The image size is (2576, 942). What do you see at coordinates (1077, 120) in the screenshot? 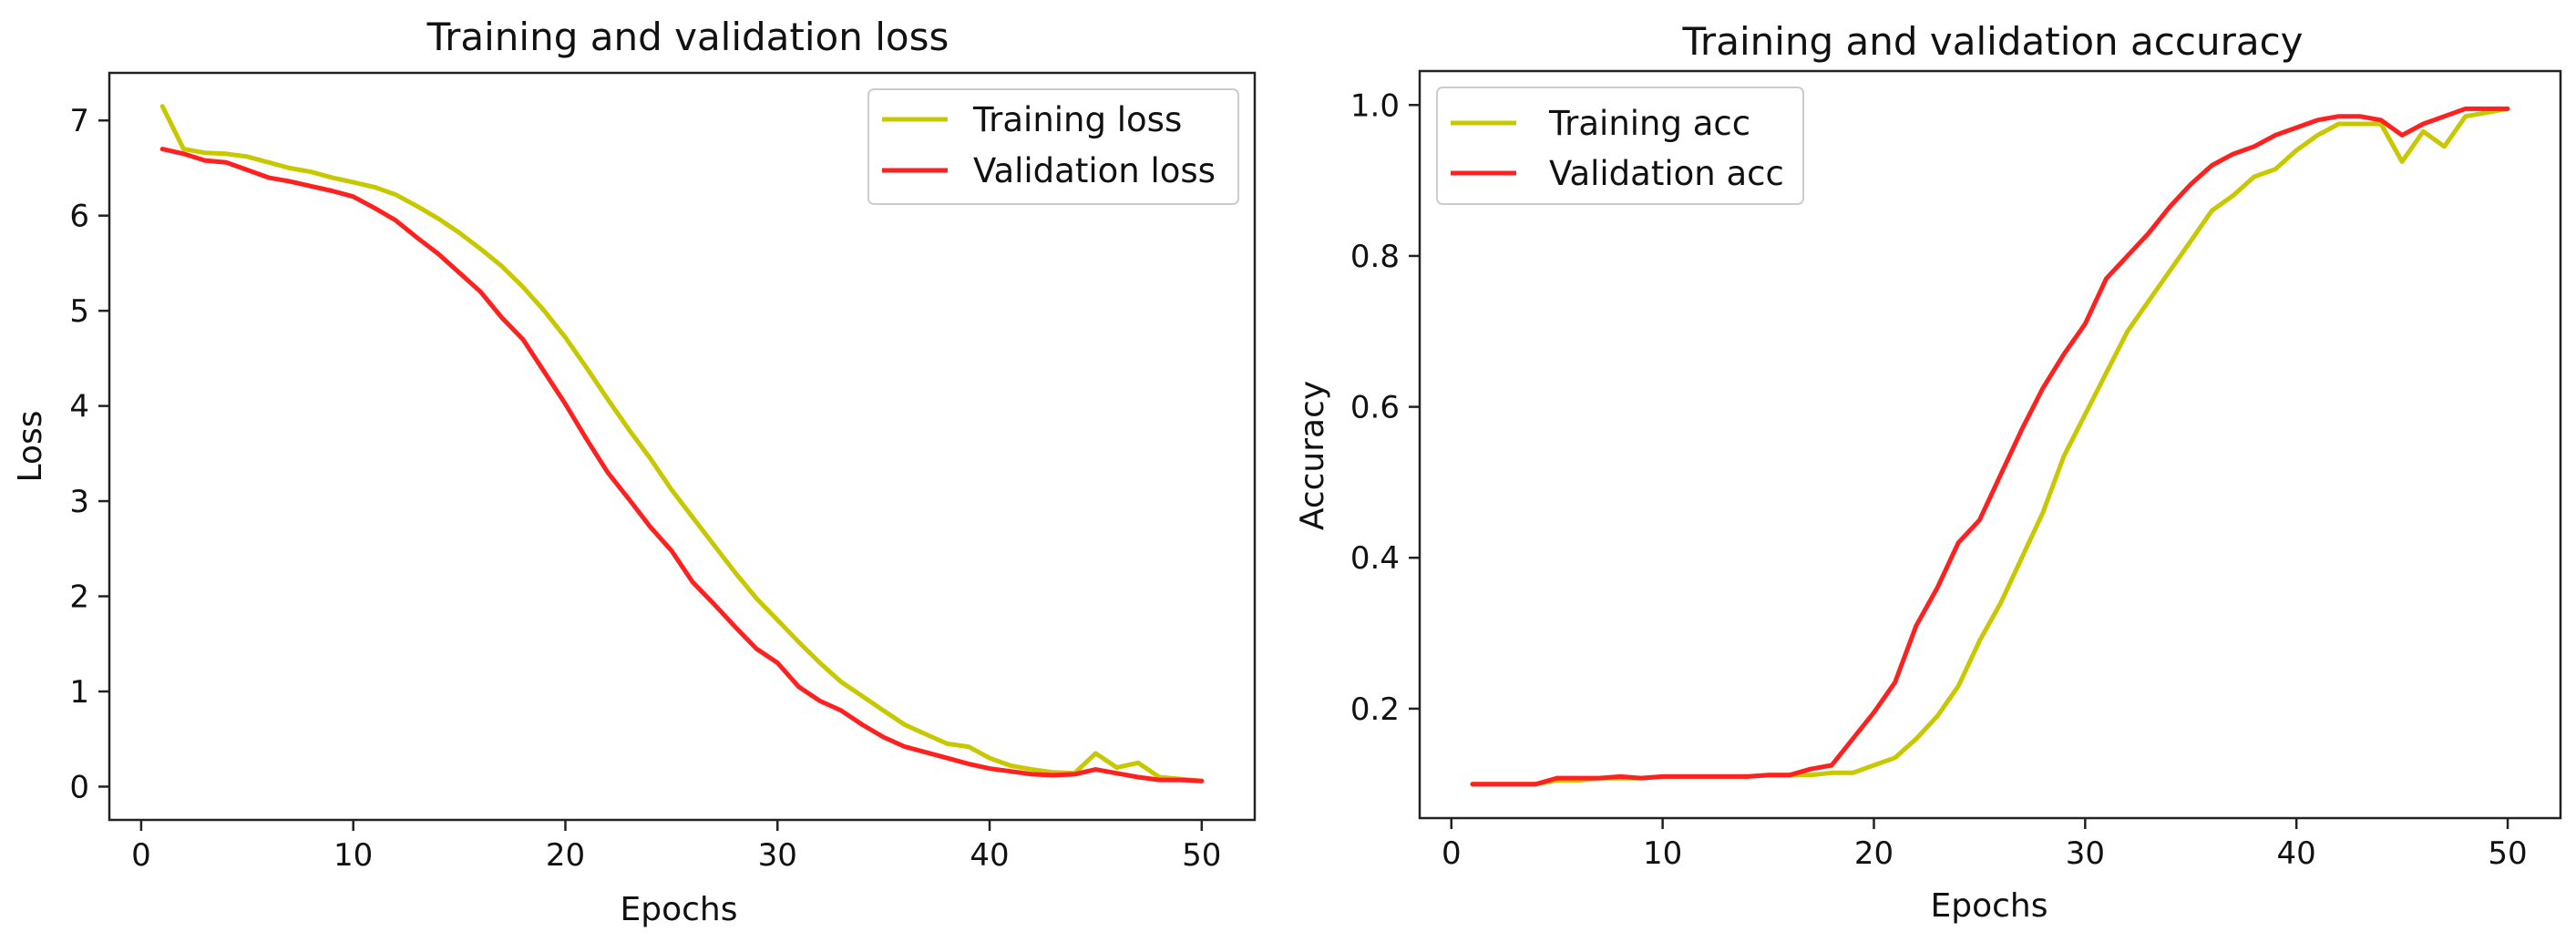
I see `legend-label-training-loss: Training loss` at bounding box center [1077, 120].